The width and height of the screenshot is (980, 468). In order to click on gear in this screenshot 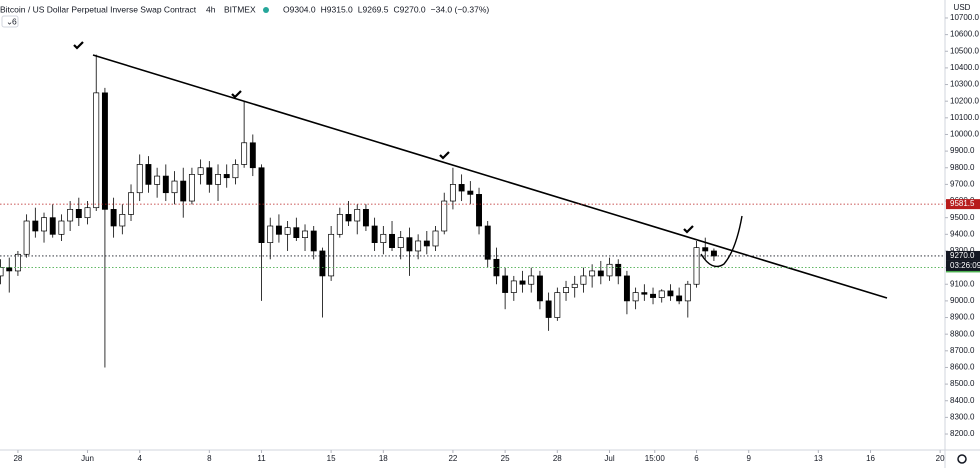, I will do `click(962, 459)`.